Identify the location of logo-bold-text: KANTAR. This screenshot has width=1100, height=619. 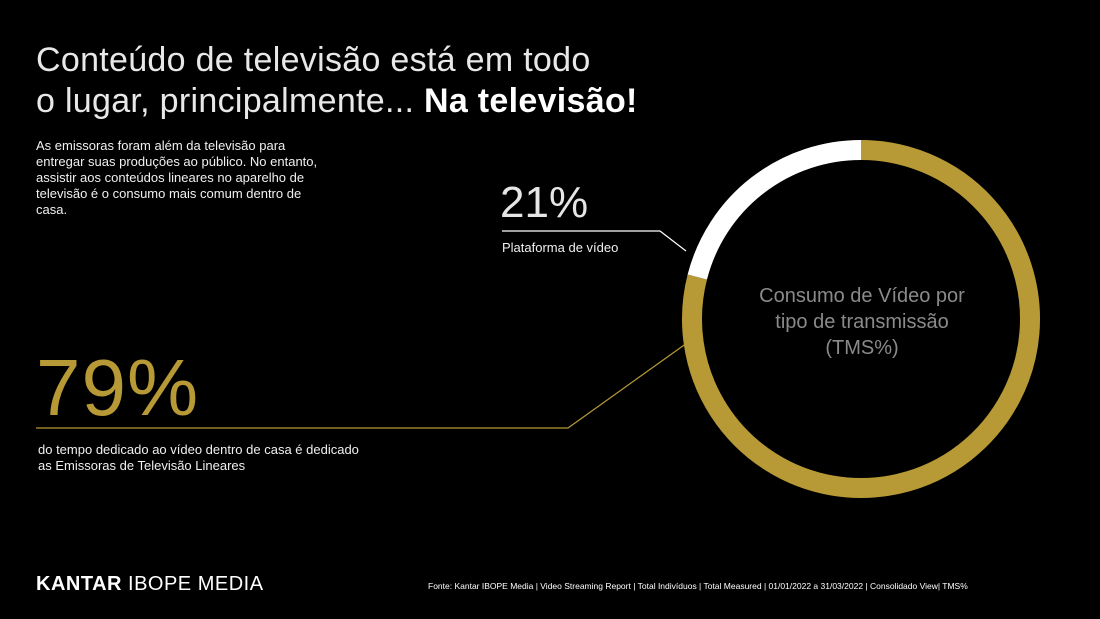
(79, 584).